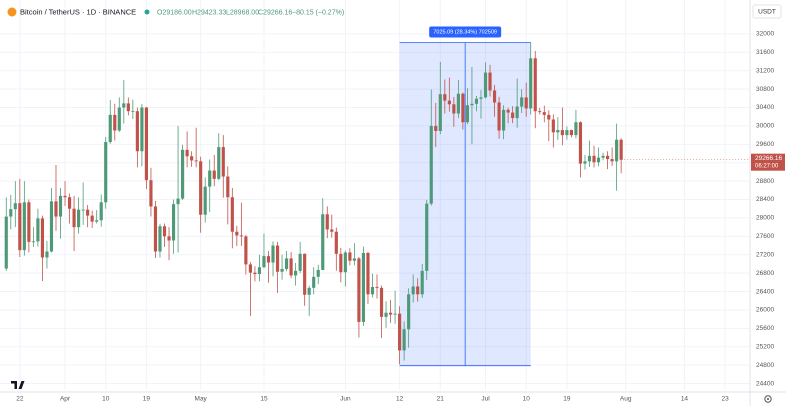 This screenshot has width=786, height=406. What do you see at coordinates (765, 107) in the screenshot?
I see `y-tick-label: 30400` at bounding box center [765, 107].